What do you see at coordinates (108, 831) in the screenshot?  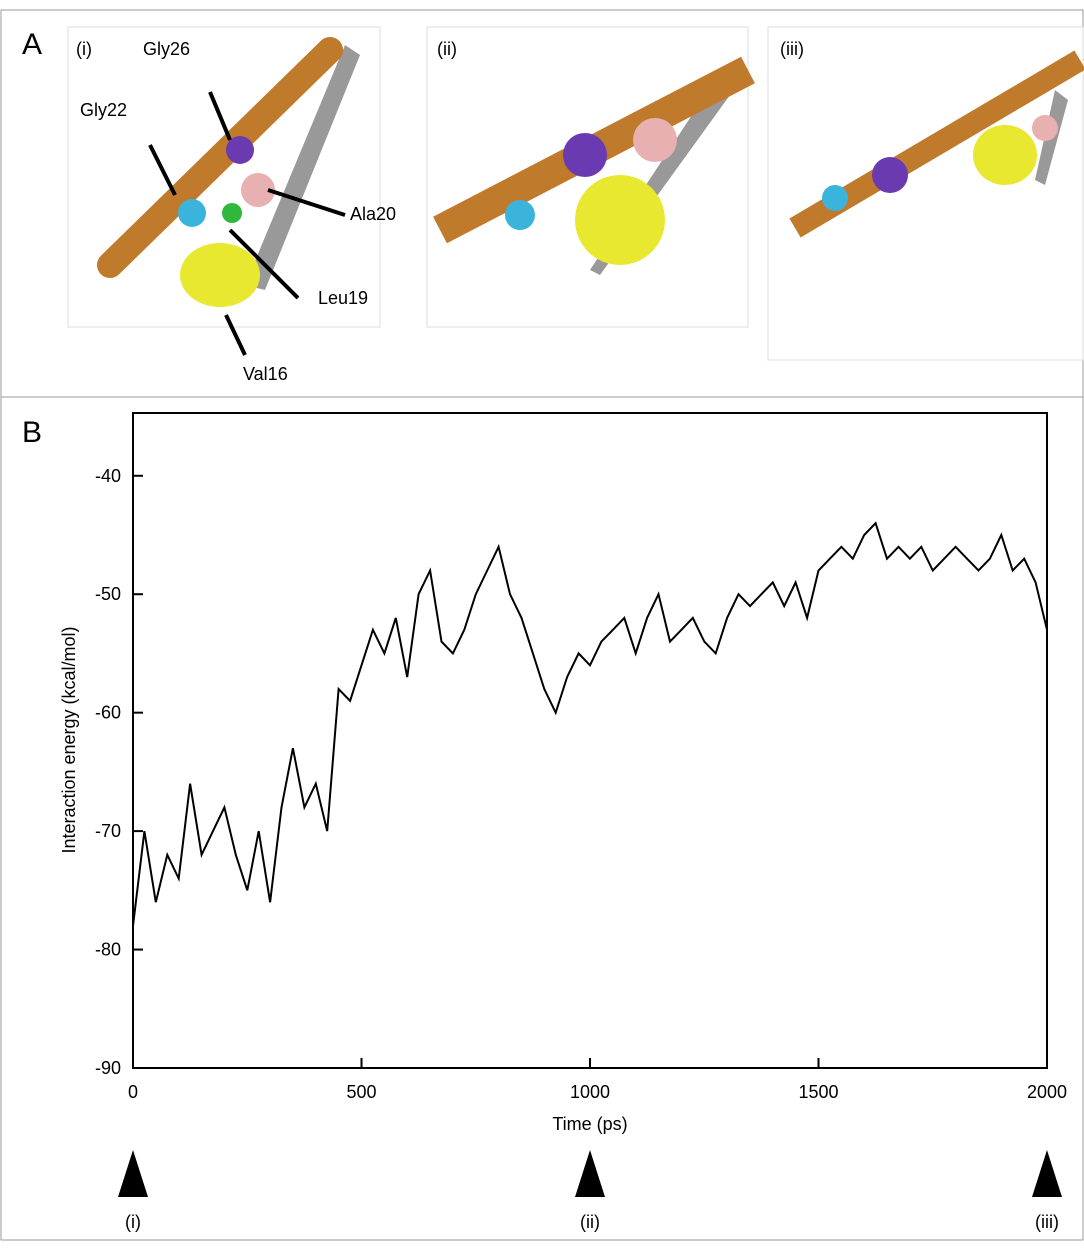 I see `y-tick-label: -70` at bounding box center [108, 831].